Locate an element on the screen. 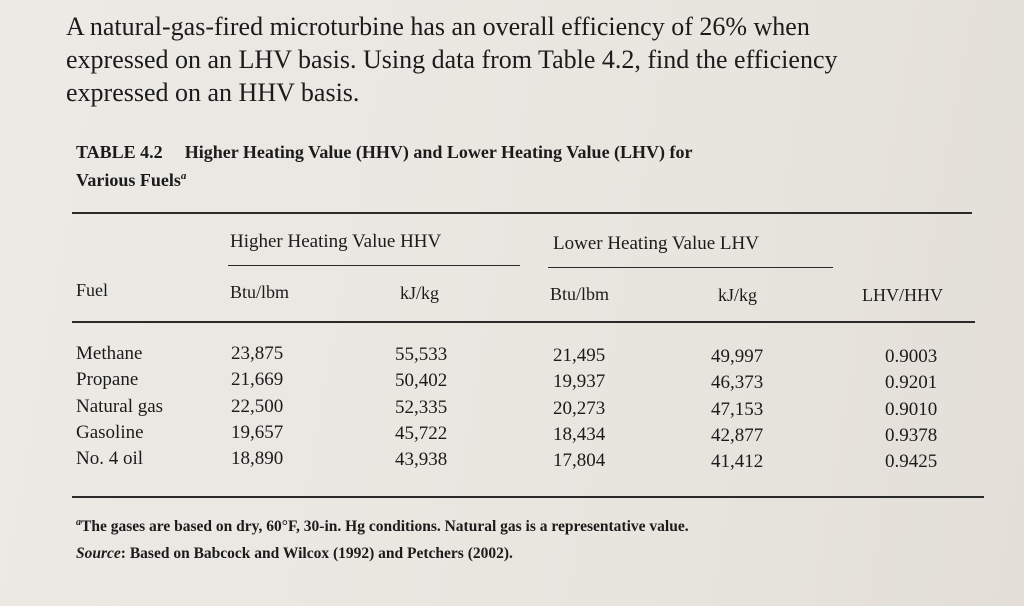 The image size is (1024, 606). cell-lhv-kj: 42,877 is located at coordinates (737, 435).